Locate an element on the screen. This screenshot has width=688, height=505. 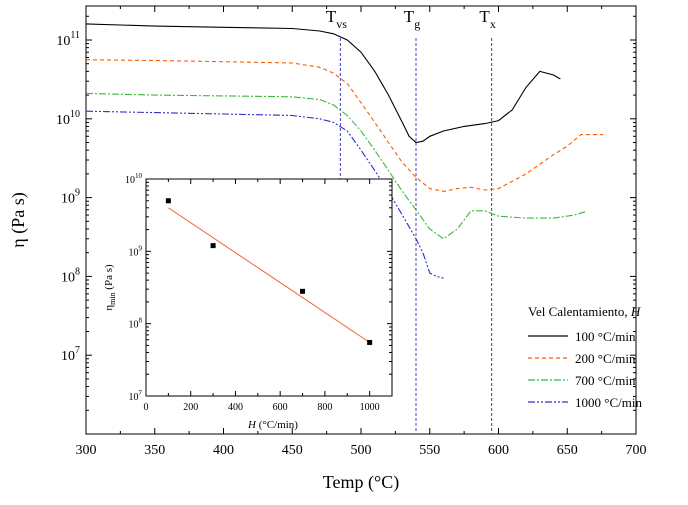
inset-y-tick-label: 10⁷ is located at coordinates (136, 396).